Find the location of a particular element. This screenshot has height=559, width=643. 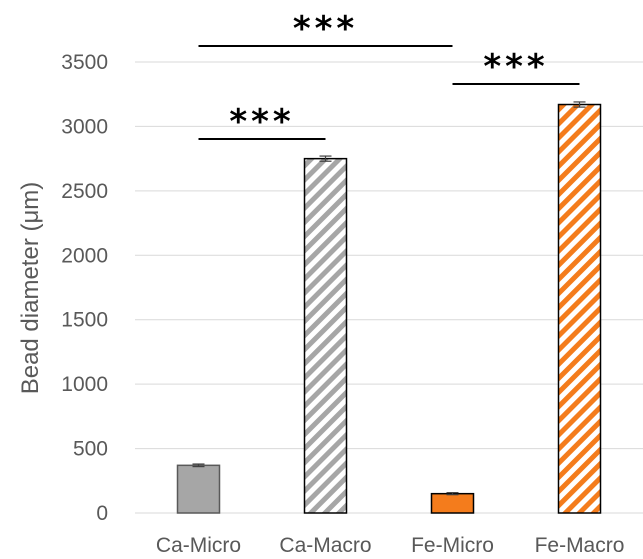

y-axis-title: Bead diameter (μm) is located at coordinates (30, 288).